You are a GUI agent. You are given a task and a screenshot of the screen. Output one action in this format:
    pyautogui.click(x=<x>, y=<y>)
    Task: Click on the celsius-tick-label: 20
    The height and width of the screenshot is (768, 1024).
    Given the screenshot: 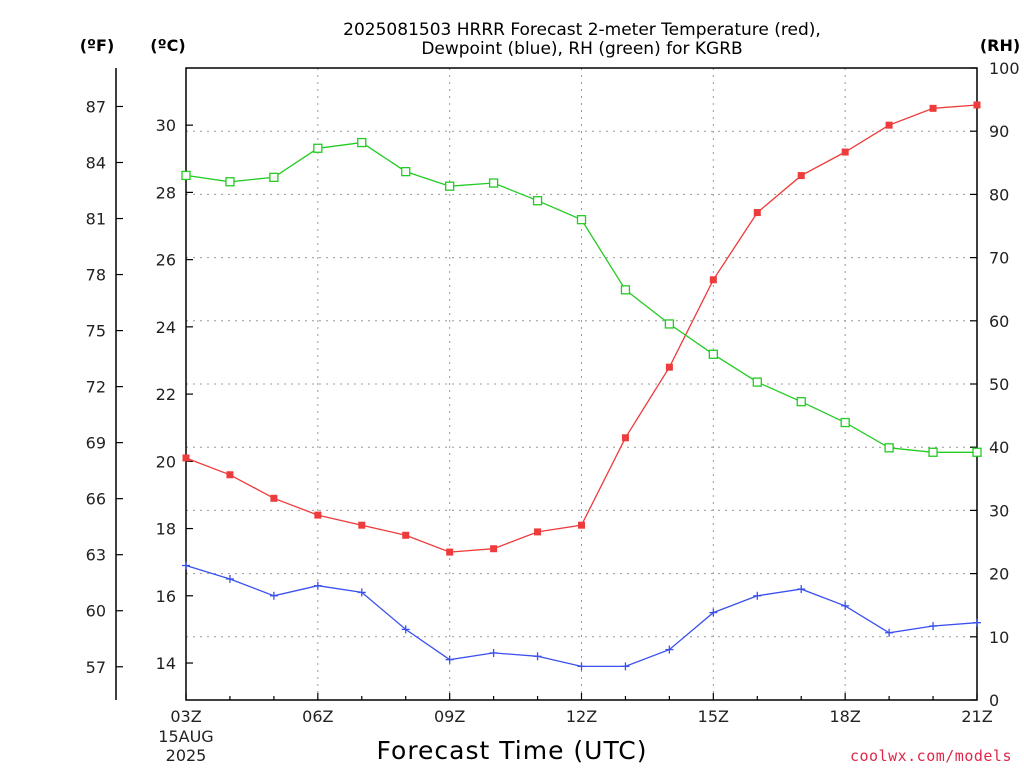 What is the action you would take?
    pyautogui.click(x=166, y=461)
    